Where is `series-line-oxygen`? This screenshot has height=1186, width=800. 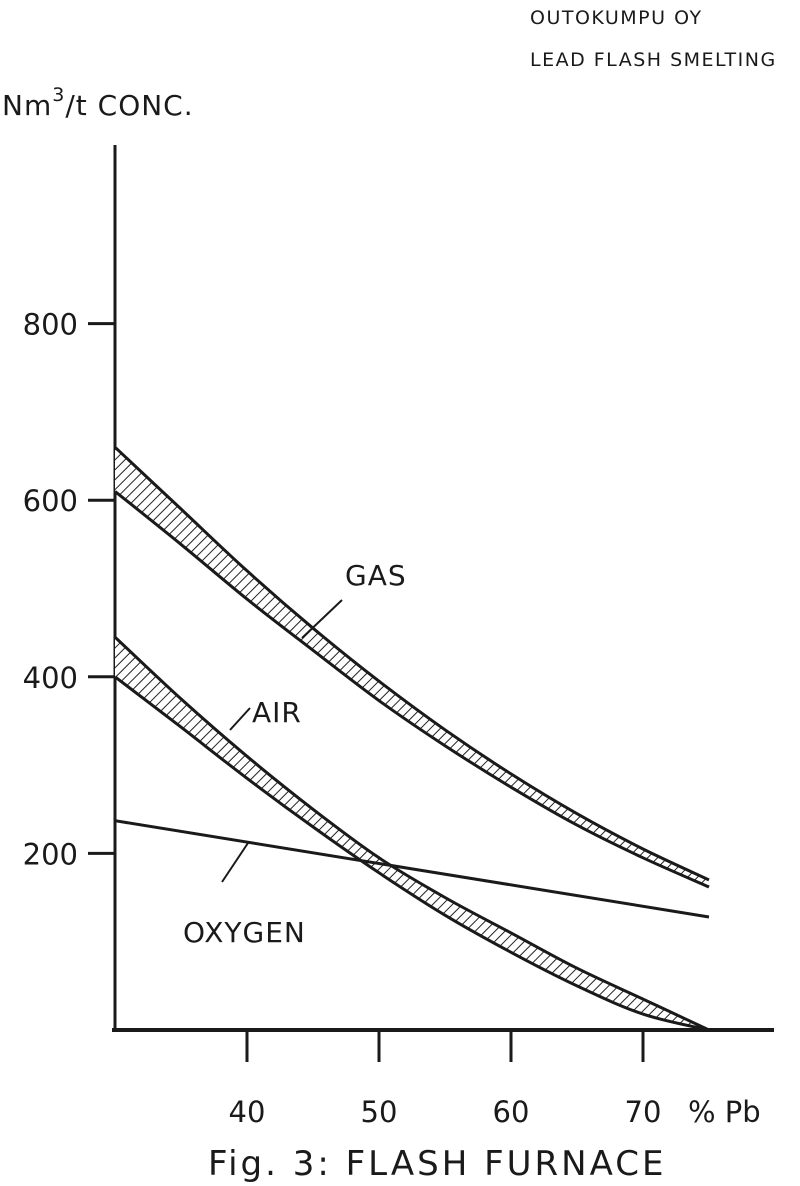
series-line-oxygen is located at coordinates (412, 869).